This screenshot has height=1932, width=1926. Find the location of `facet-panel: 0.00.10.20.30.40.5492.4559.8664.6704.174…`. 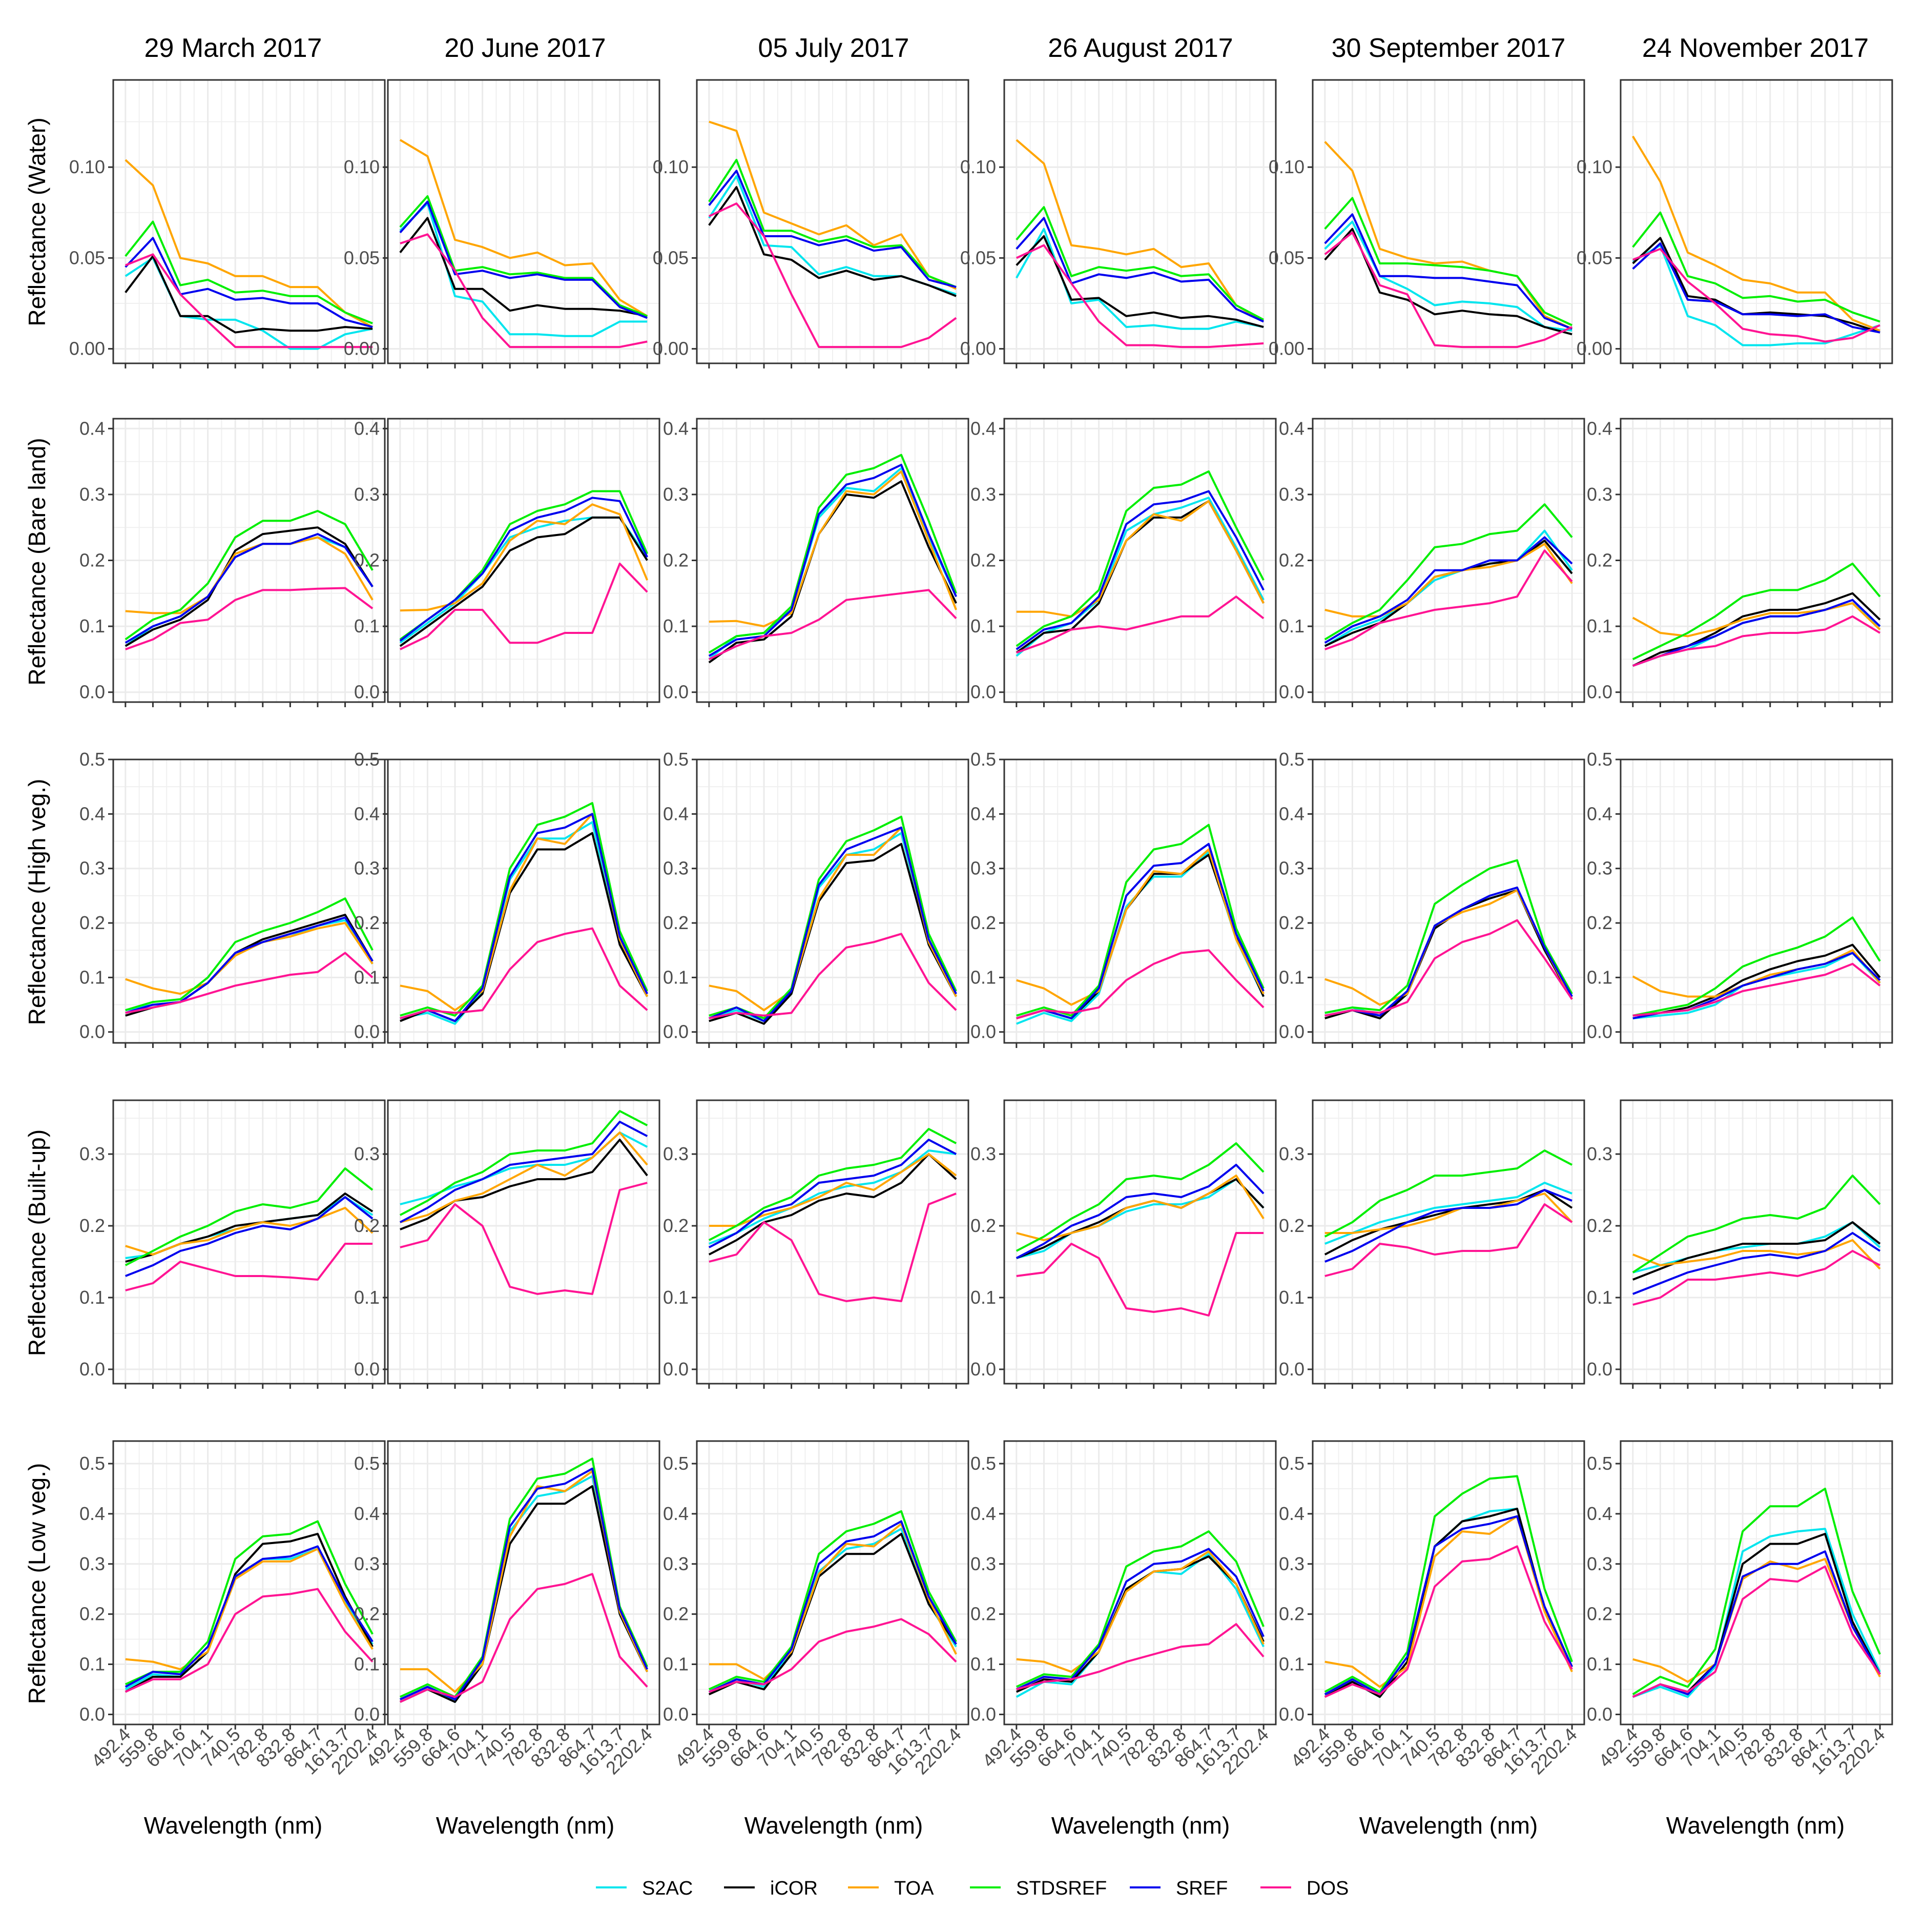

facet-panel: 0.00.10.20.30.40.5492.4559.8664.6704.174… is located at coordinates (1740, 1609).